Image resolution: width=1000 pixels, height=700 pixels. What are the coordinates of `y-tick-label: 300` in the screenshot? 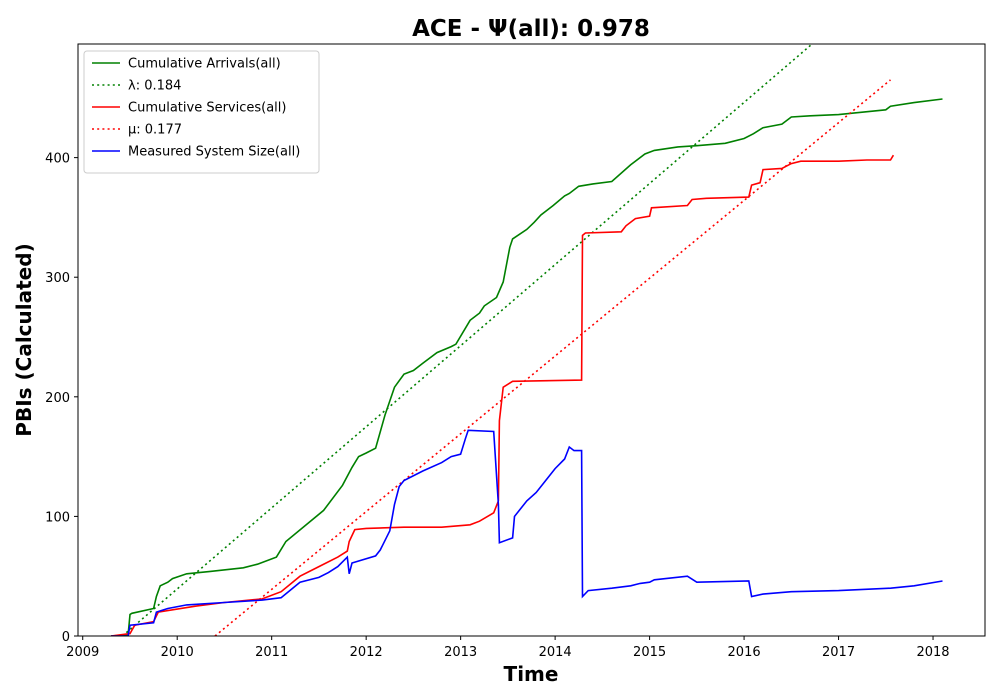 It's located at (57, 278).